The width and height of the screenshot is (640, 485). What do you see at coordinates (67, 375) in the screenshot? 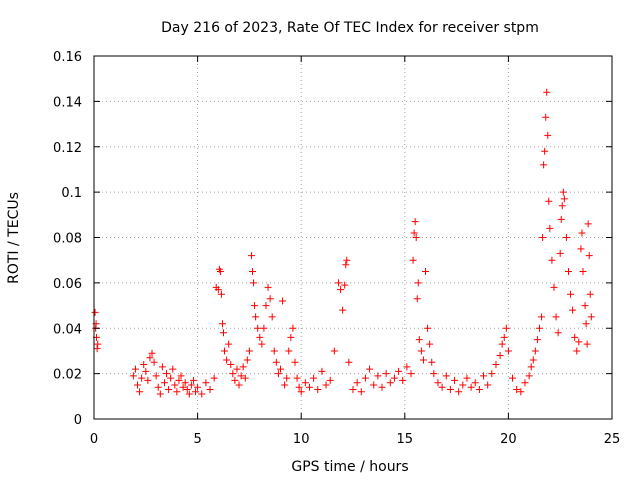
I see `y-tick-label: 0.02` at bounding box center [67, 375].